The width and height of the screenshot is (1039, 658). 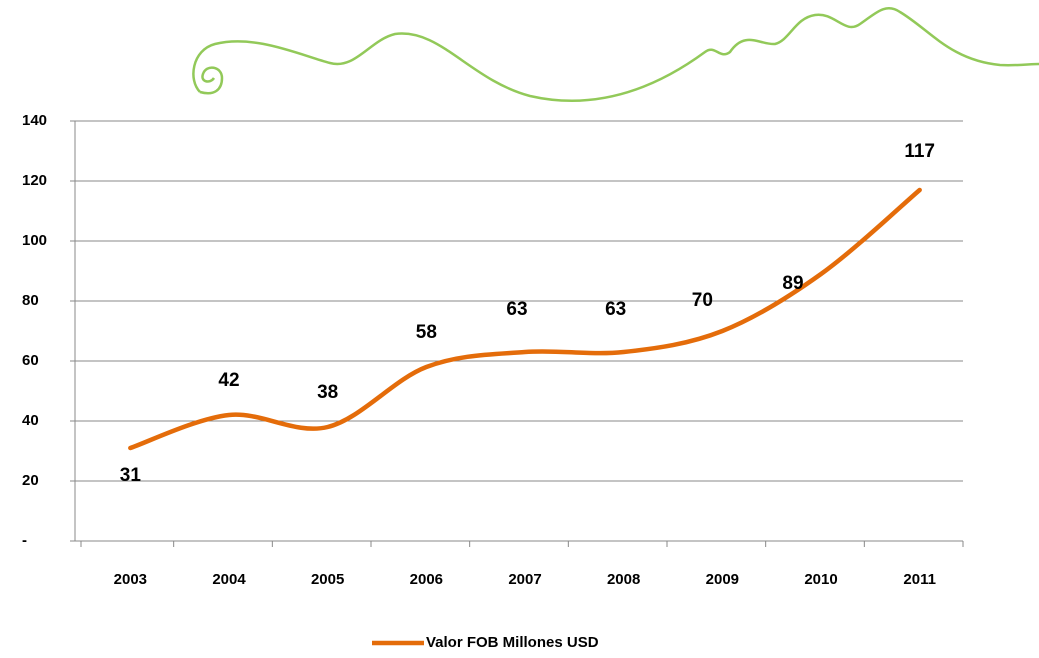 I want to click on y-tick-label: 80, so click(x=30, y=300).